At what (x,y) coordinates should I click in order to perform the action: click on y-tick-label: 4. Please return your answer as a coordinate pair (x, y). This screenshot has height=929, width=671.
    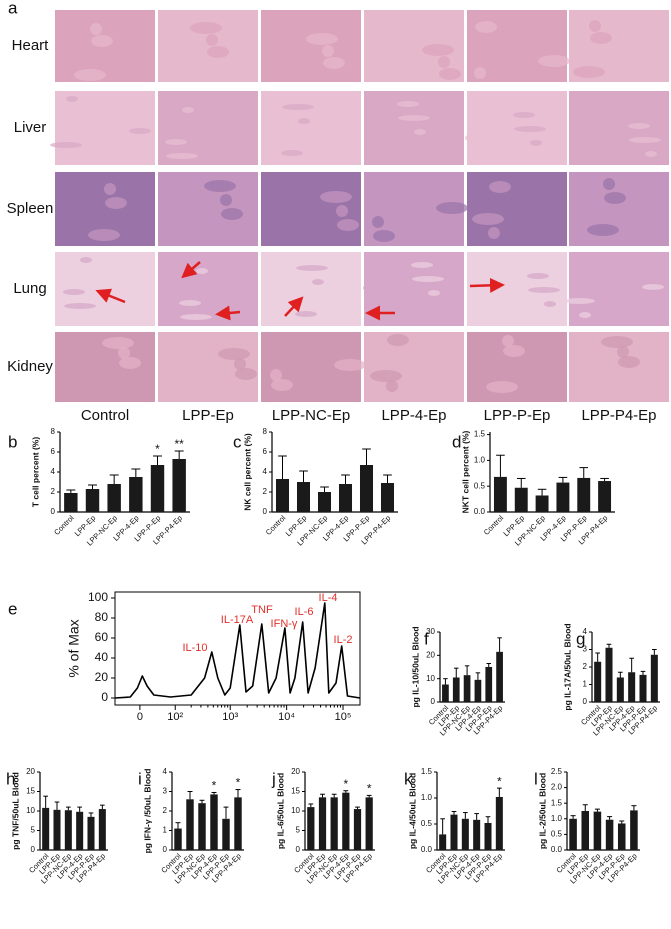
    Looking at the image, I should click on (165, 771).